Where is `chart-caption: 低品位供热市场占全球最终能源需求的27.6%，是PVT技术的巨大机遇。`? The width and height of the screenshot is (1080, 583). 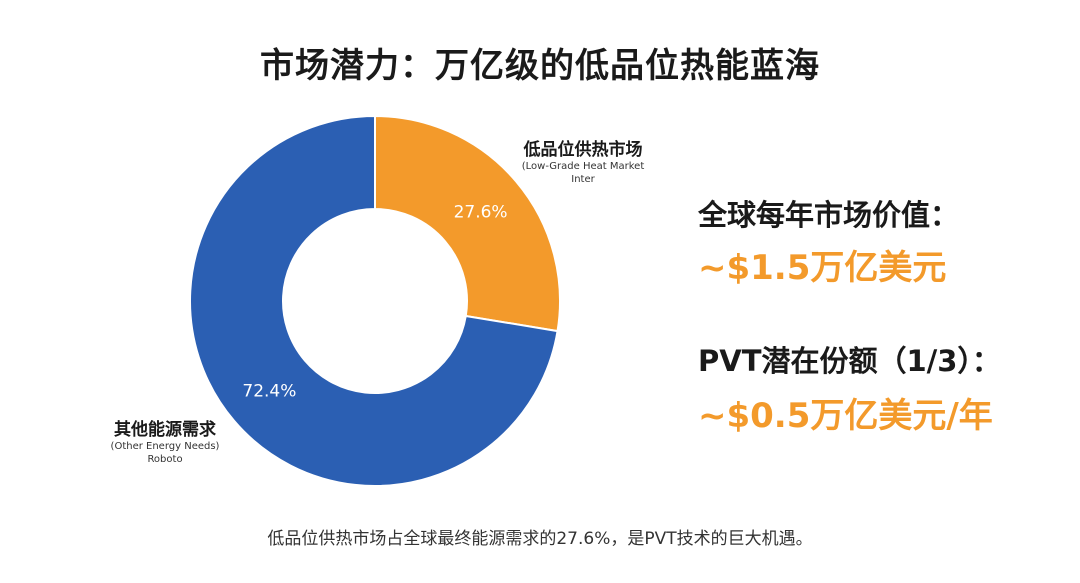 chart-caption: 低品位供热市场占全球最终能源需求的27.6%，是PVT技术的巨大机遇。 is located at coordinates (540, 539).